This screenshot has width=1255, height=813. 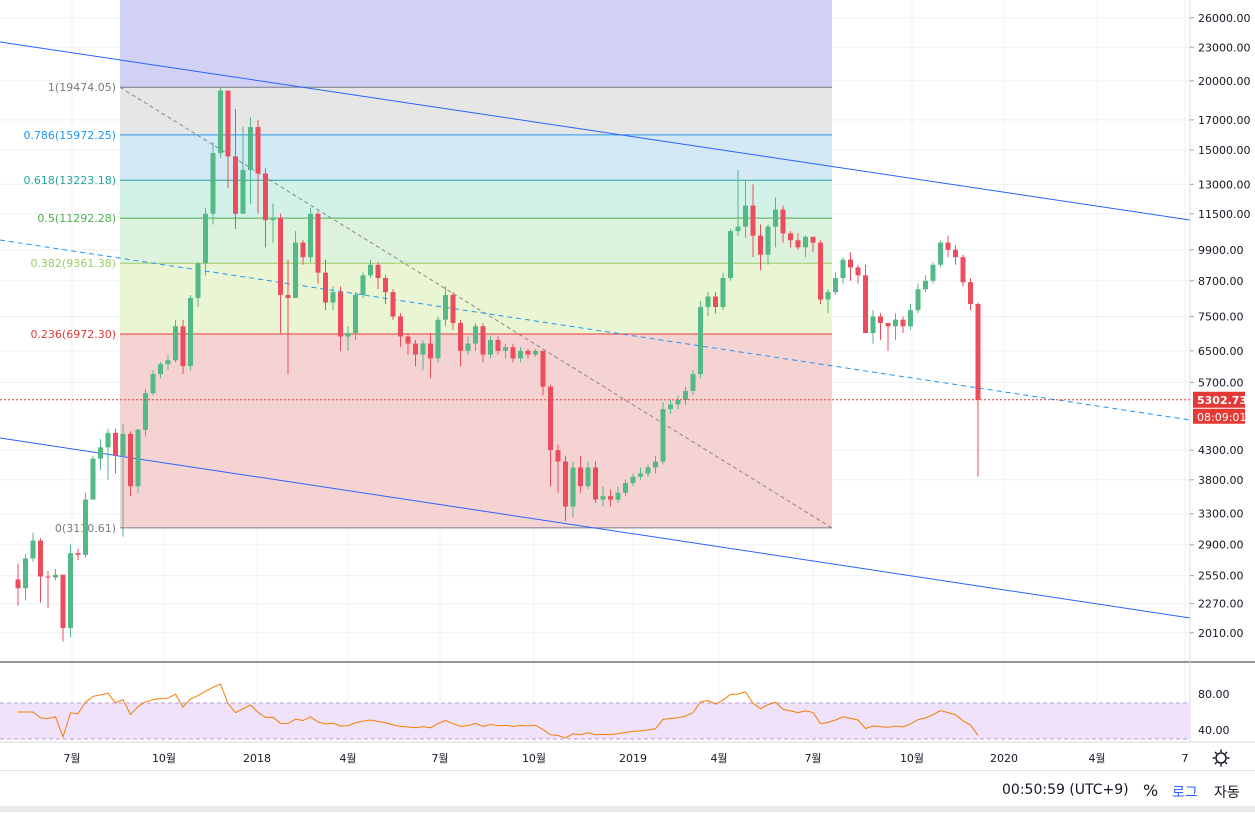 I want to click on fib-level-label: 0.236(6972.30), so click(x=73, y=334).